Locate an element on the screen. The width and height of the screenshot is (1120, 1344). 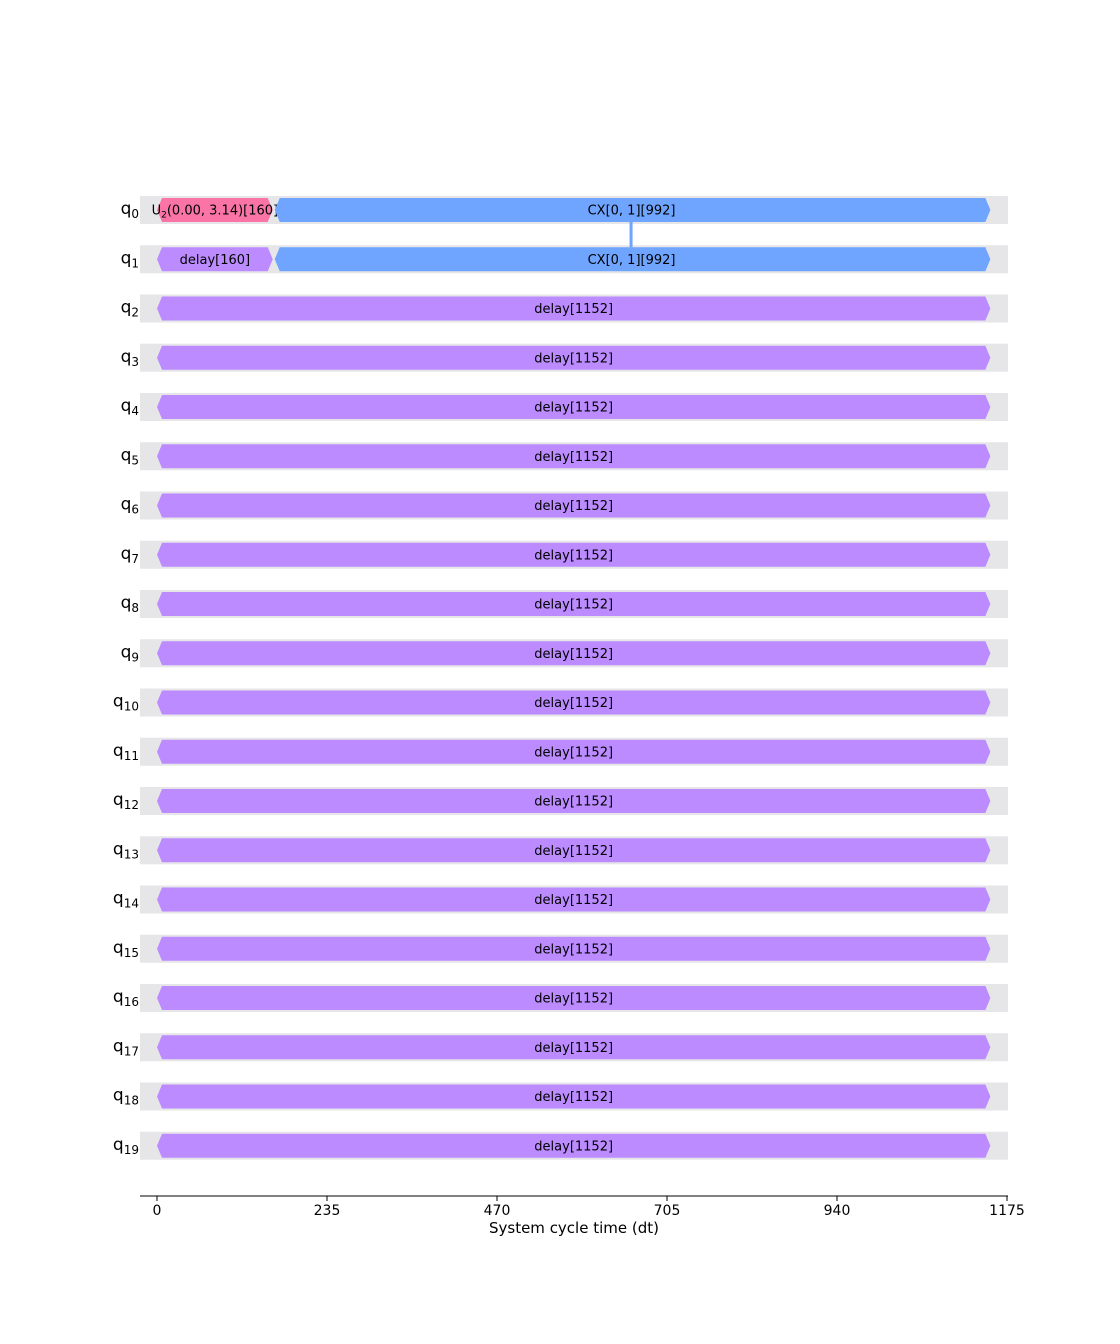
x-tick-label: 1175 is located at coordinates (1007, 1211).